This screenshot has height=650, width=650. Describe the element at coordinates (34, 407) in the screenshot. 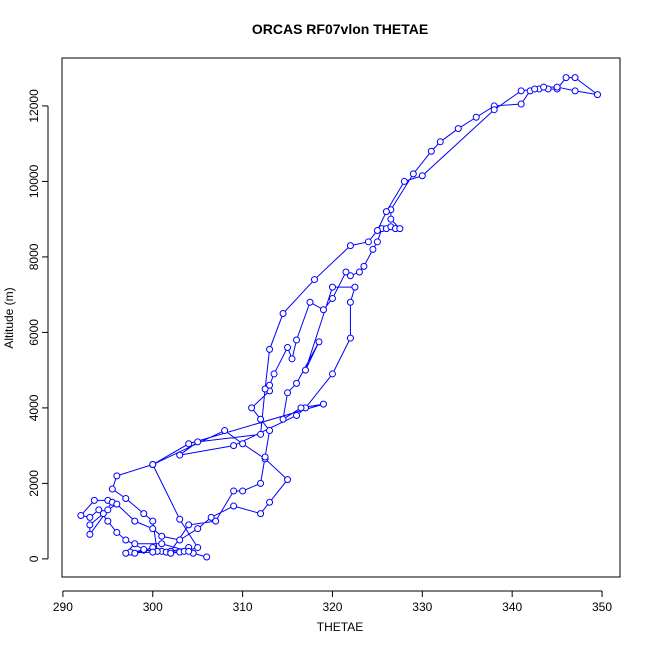

I see `y-tick-label: 4000` at that location.